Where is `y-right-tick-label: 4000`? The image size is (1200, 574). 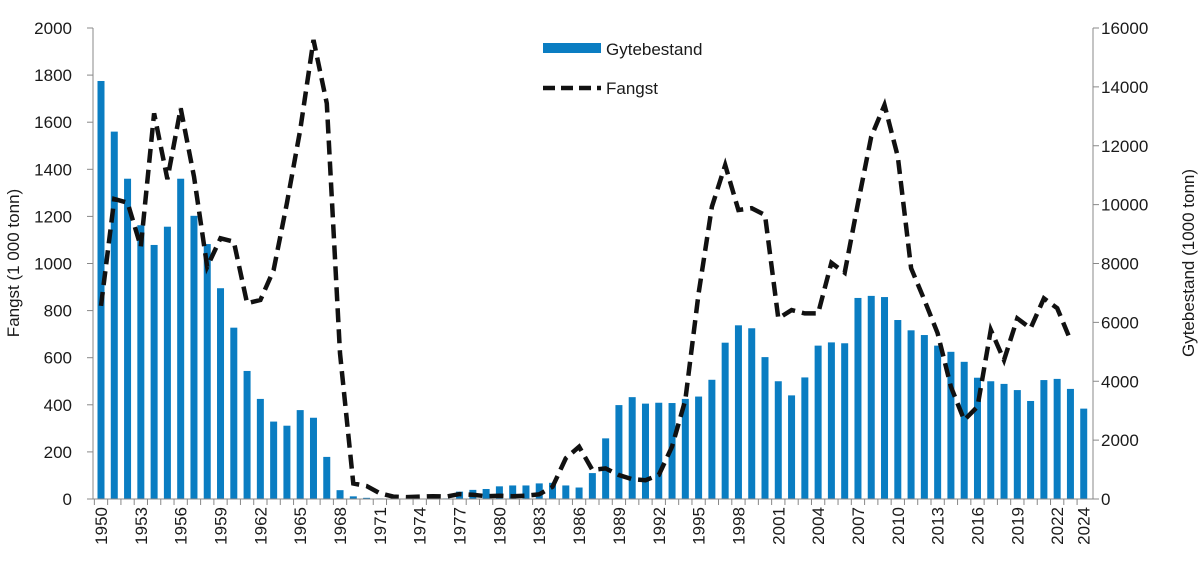
y-right-tick-label: 4000 is located at coordinates (1120, 381).